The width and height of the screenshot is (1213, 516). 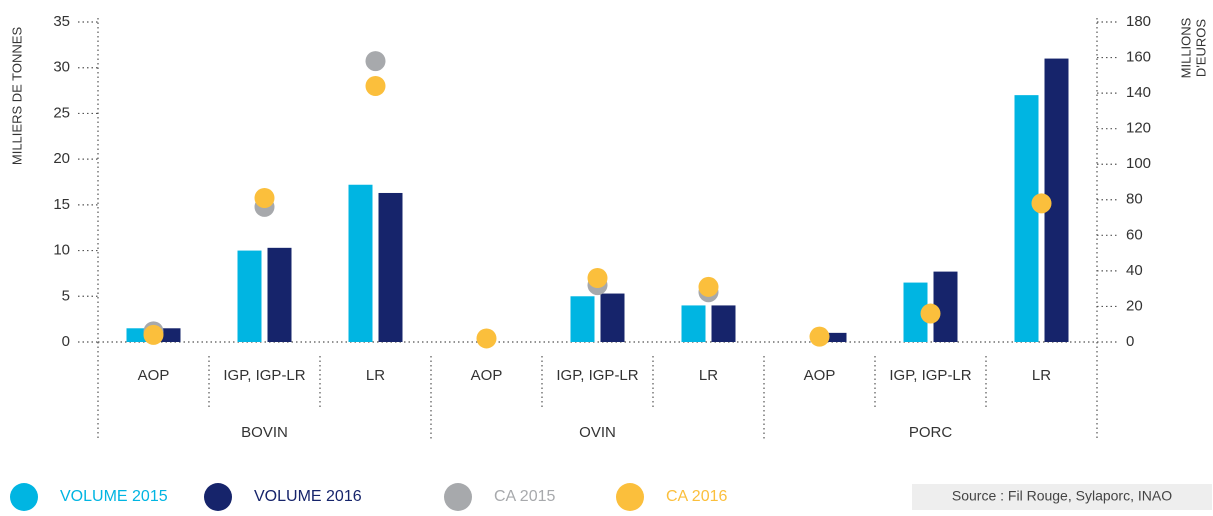 What do you see at coordinates (61, 204) in the screenshot?
I see `y-tick-label: 15` at bounding box center [61, 204].